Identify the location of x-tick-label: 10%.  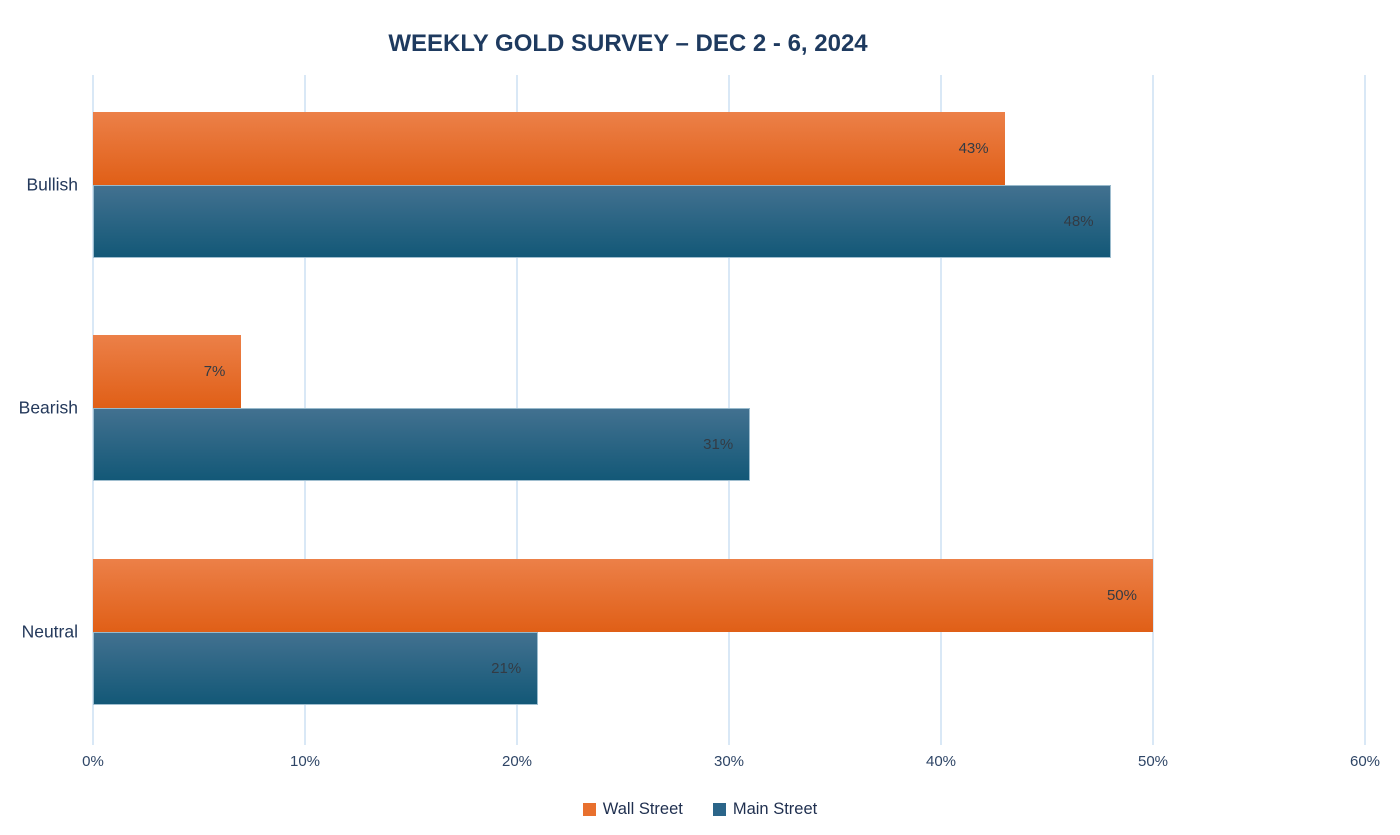
(305, 761).